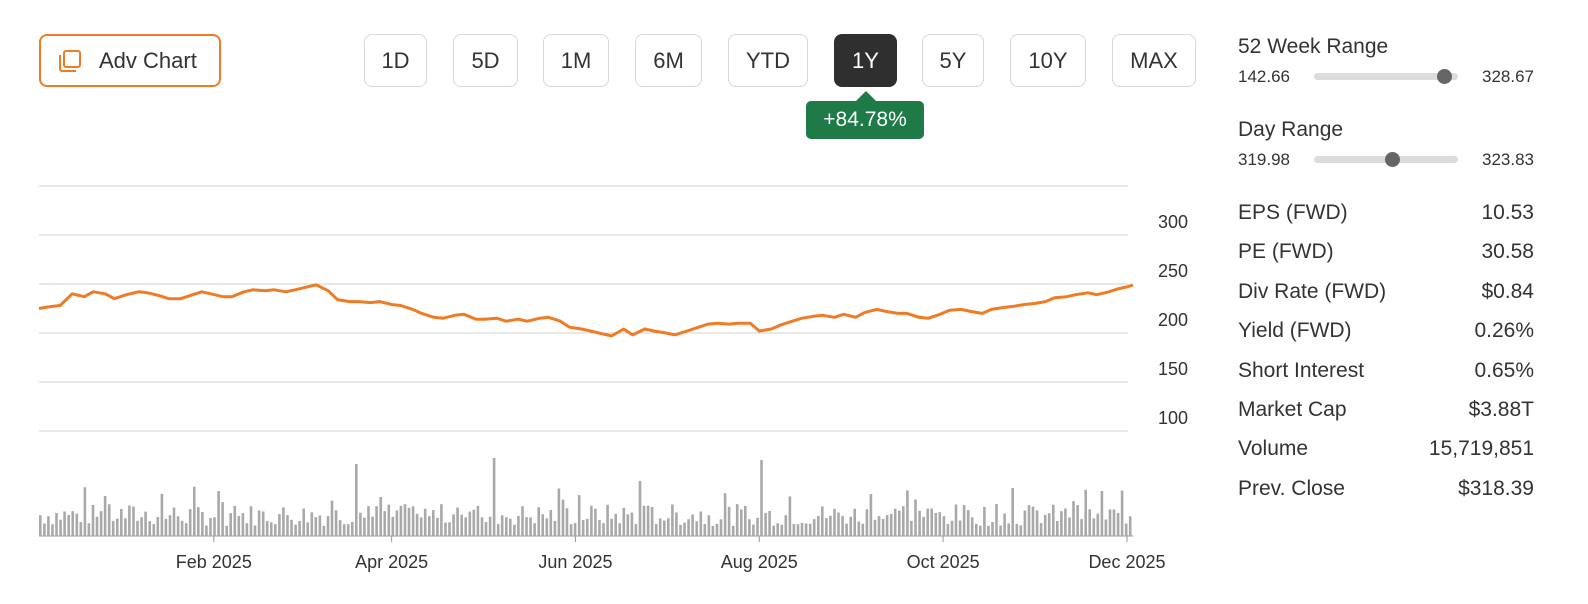 The image size is (1588, 604). What do you see at coordinates (1501, 409) in the screenshot?
I see `stat-value: $3.88T` at bounding box center [1501, 409].